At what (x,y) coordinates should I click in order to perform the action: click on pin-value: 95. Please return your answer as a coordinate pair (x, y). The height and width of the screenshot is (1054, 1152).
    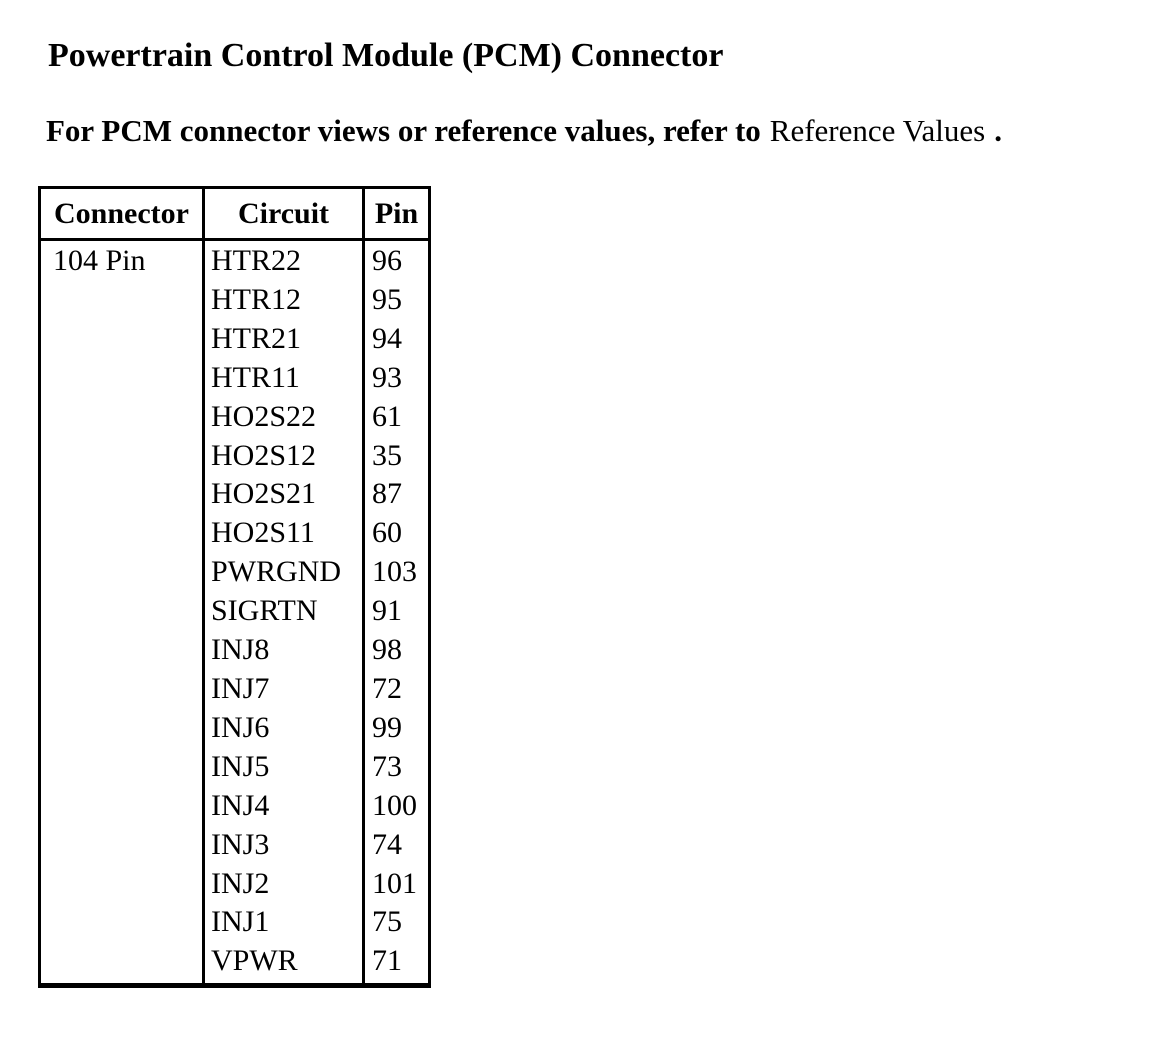
    Looking at the image, I should click on (387, 299).